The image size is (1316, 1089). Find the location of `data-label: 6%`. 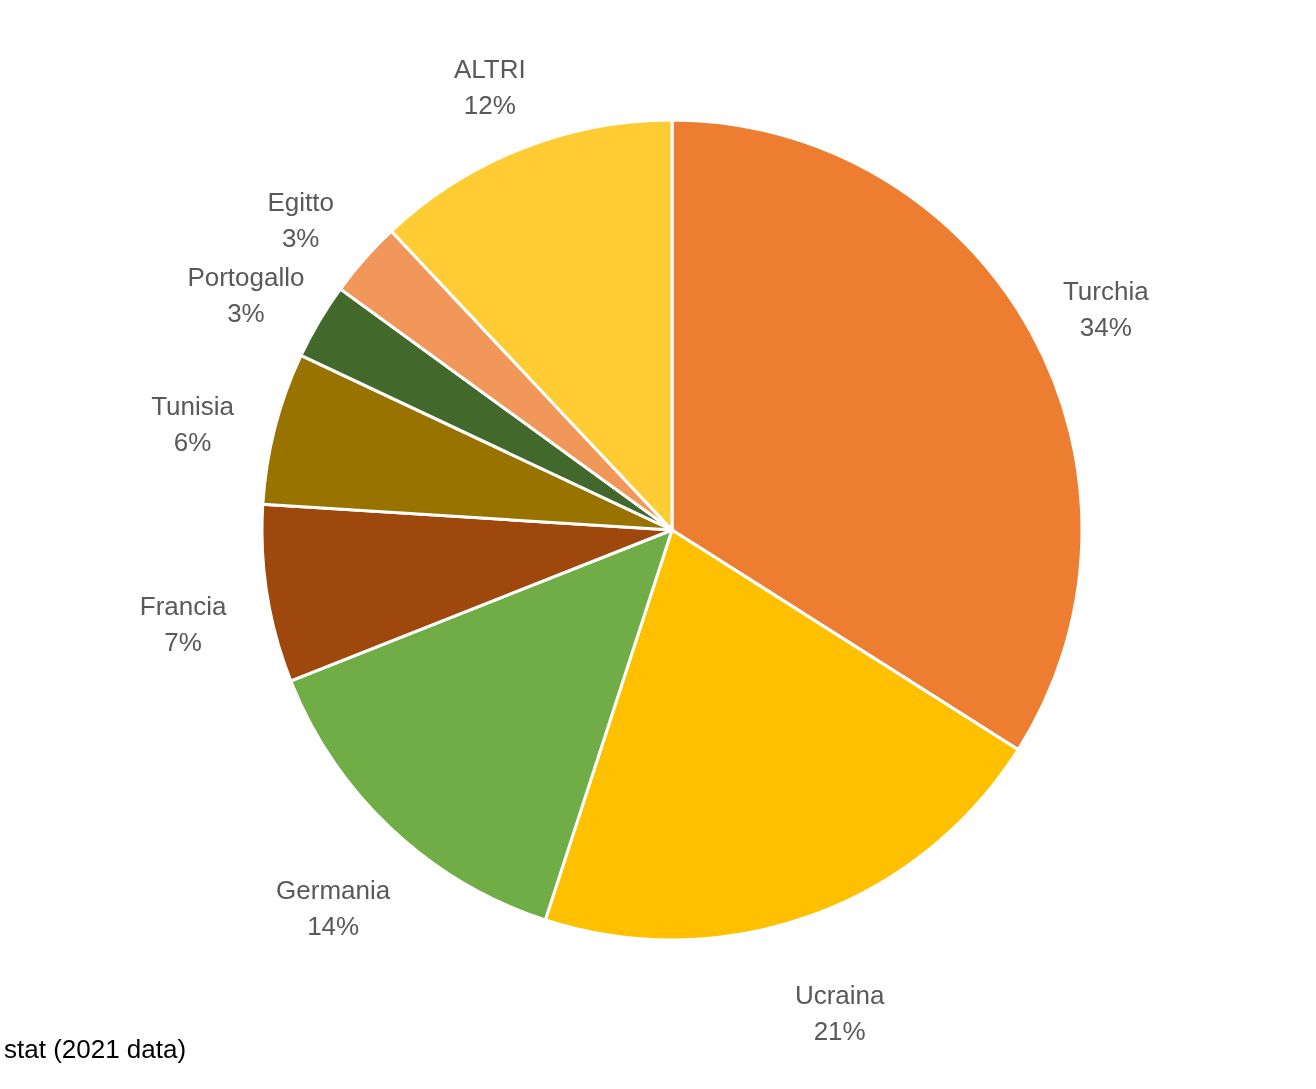

data-label: 6% is located at coordinates (192, 441).